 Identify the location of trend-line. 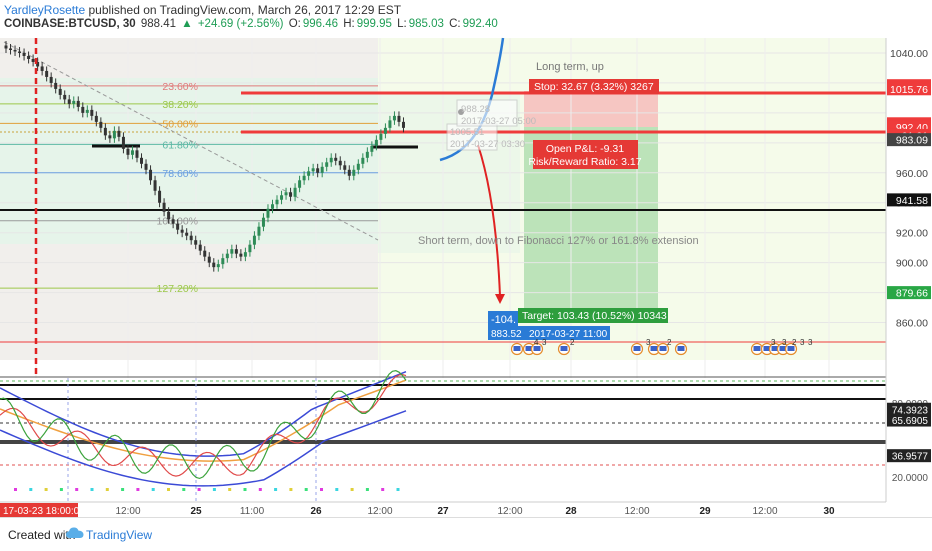
(191, 141).